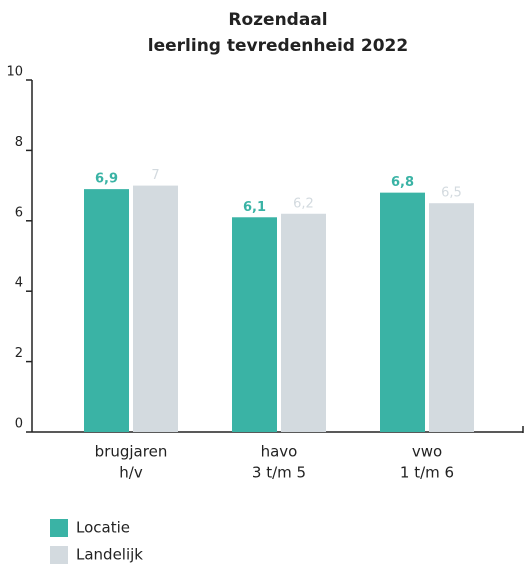 The image size is (526, 567). I want to click on x-tick-label: h/v, so click(131, 473).